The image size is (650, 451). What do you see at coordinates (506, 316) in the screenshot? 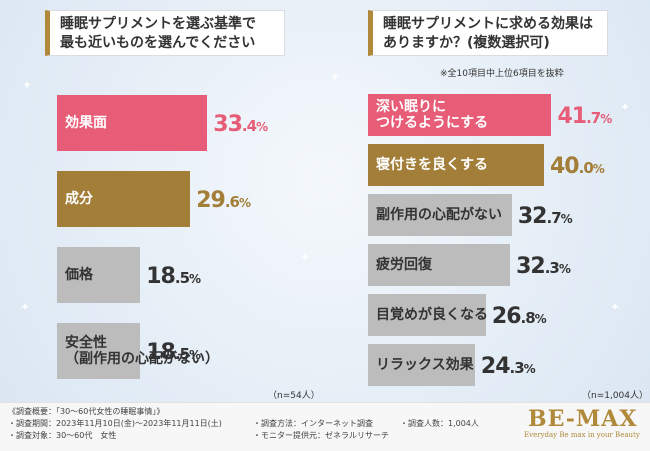
I see `value-integer: 26` at bounding box center [506, 316].